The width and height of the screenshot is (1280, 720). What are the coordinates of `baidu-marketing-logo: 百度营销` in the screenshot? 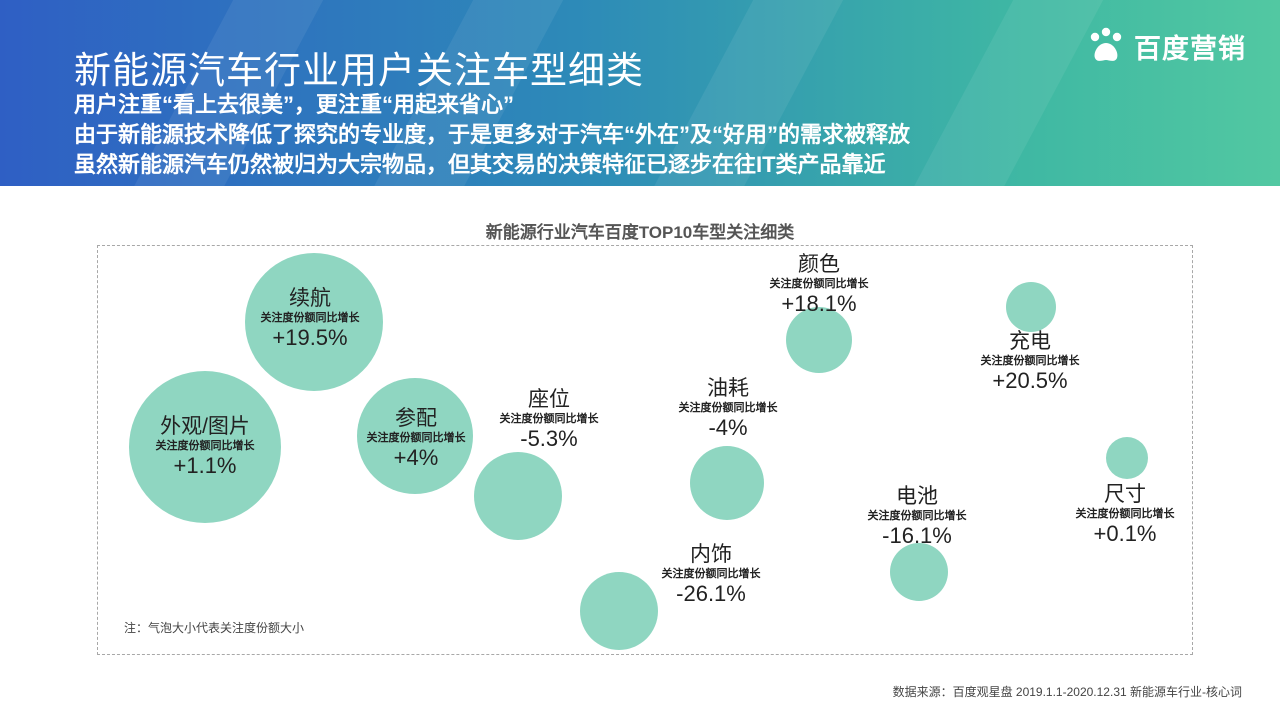 It's located at (1166, 46).